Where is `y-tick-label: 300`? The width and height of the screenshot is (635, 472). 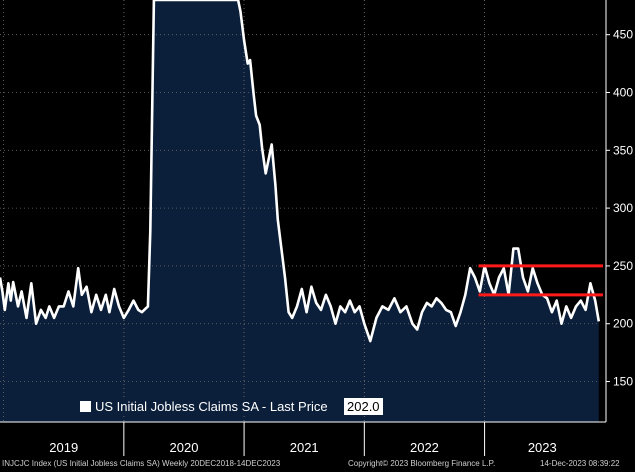
y-tick-label: 300 is located at coordinates (623, 208).